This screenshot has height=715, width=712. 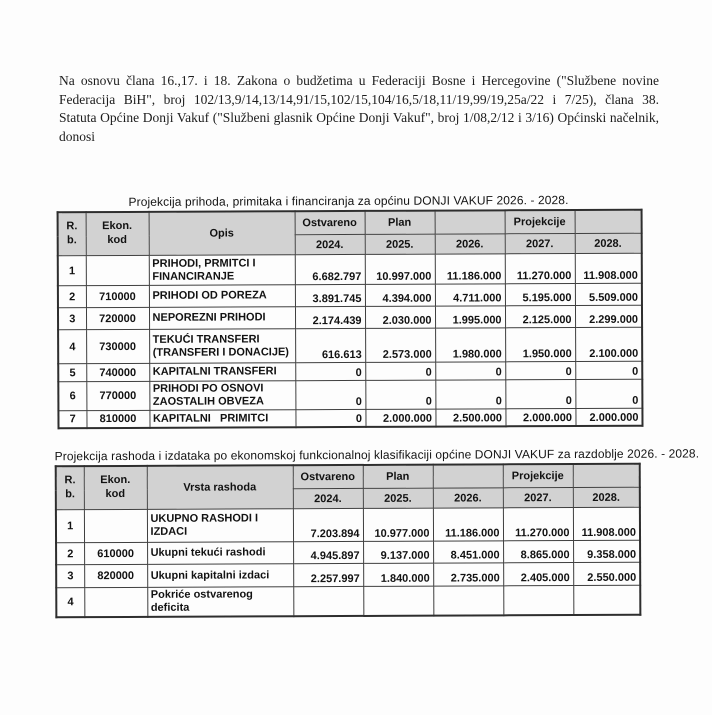 I want to click on col-header-year: 2027., so click(x=537, y=497).